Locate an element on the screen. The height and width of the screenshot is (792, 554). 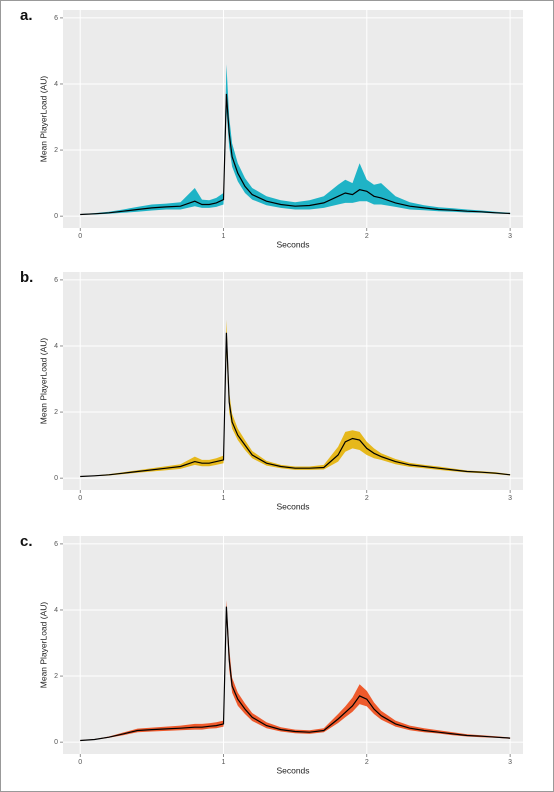
panel-label: a. is located at coordinates (26, 15).